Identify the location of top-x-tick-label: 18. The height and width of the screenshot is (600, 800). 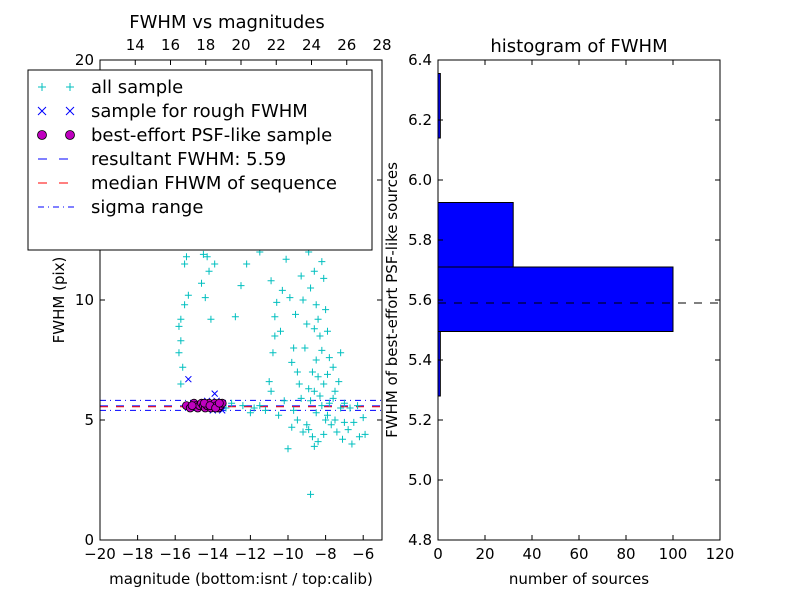
(205, 45).